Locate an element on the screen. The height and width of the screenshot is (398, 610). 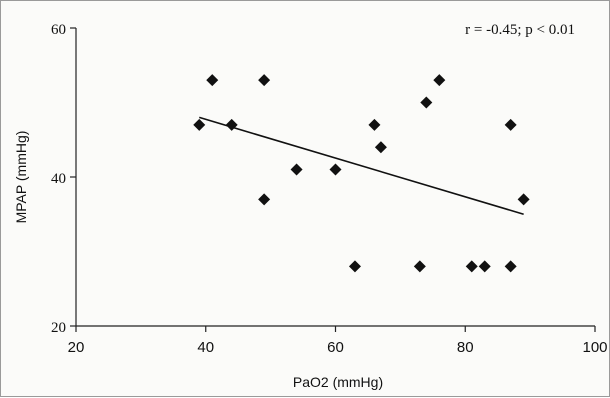
y-tick-label: 40 is located at coordinates (58, 179).